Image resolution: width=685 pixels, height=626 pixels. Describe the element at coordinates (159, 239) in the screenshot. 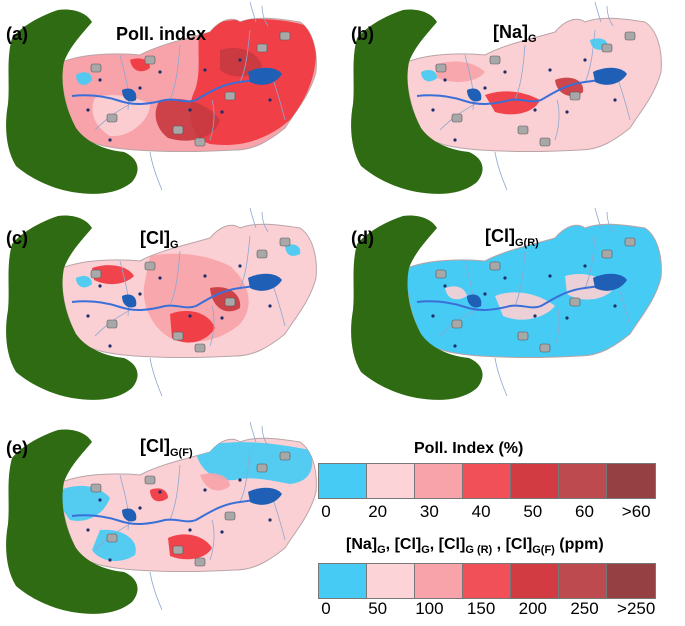

I see `panel-title-c: [Cl]G` at that location.